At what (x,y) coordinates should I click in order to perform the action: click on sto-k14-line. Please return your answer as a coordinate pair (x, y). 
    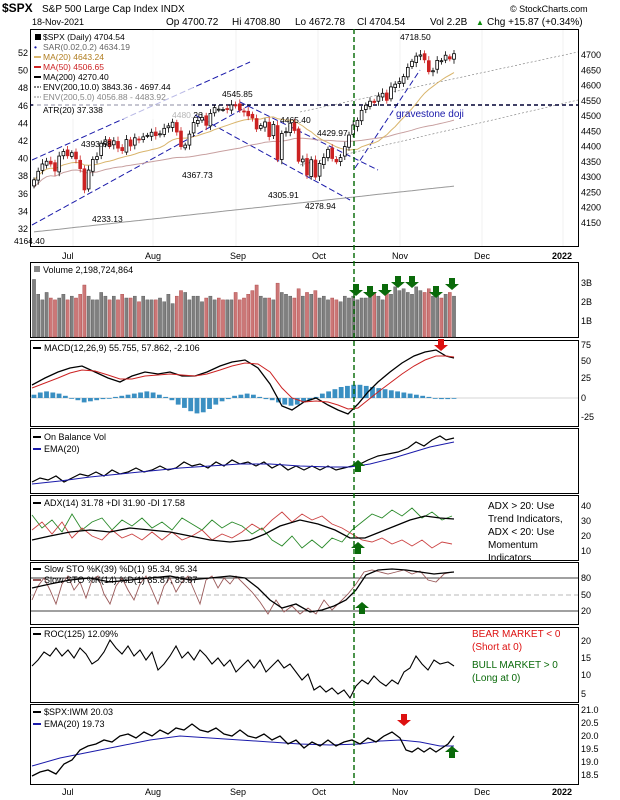
    Looking at the image, I should click on (242, 592).